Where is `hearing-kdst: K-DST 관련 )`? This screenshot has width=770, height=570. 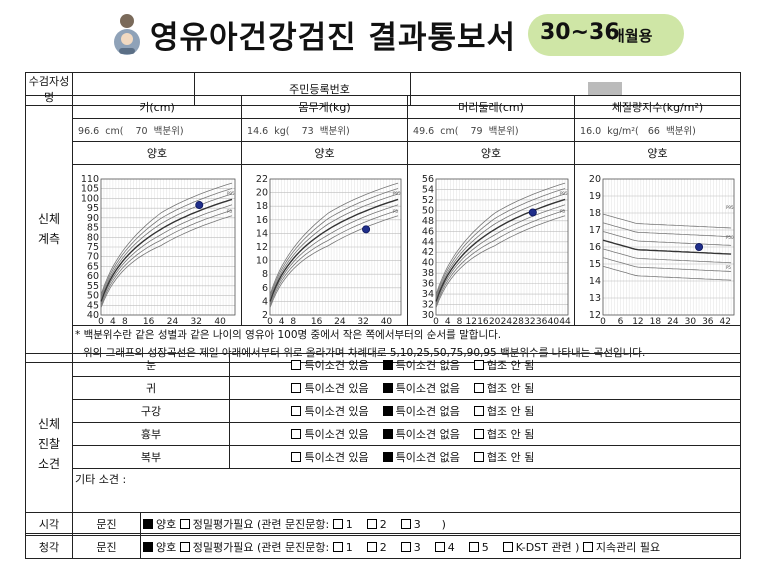 hearing-kdst: K-DST 관련 ) is located at coordinates (547, 547).